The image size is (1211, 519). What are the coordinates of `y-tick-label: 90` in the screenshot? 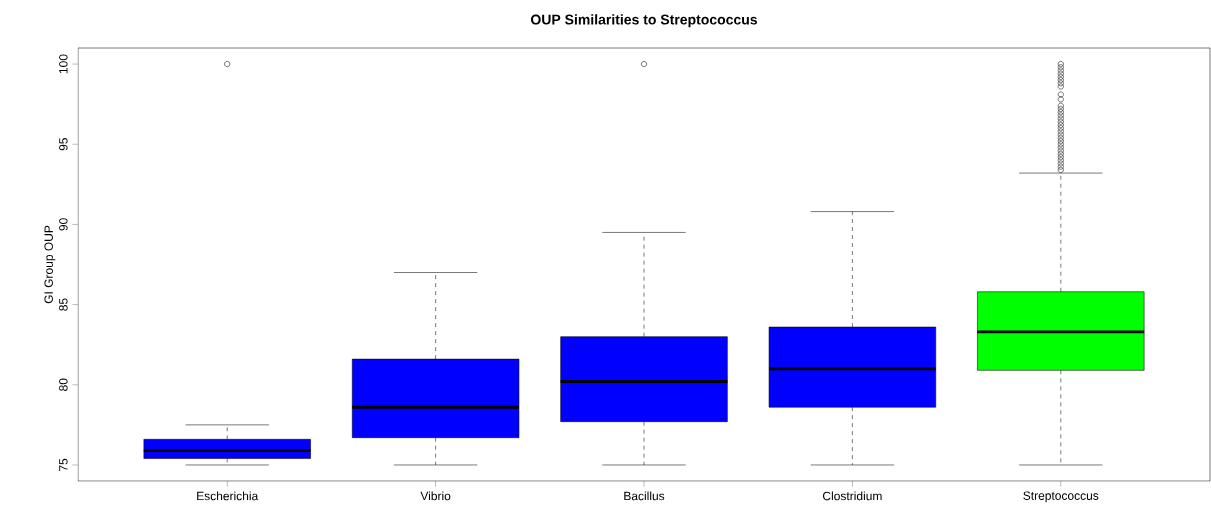 It's located at (63, 224).